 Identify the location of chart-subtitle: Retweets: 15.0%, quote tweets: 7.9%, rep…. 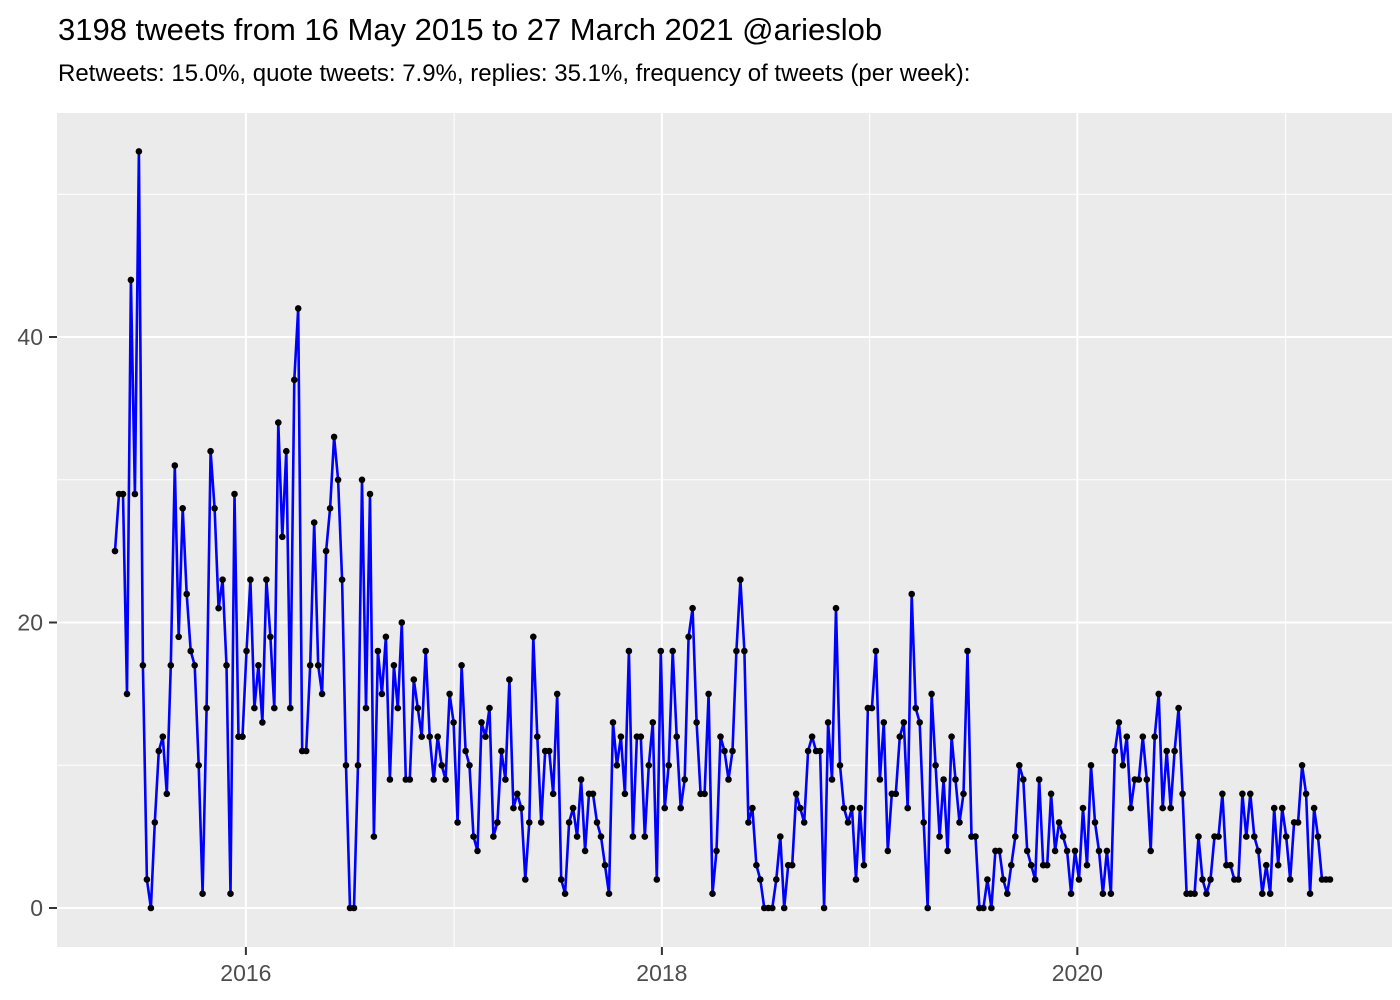
(514, 73).